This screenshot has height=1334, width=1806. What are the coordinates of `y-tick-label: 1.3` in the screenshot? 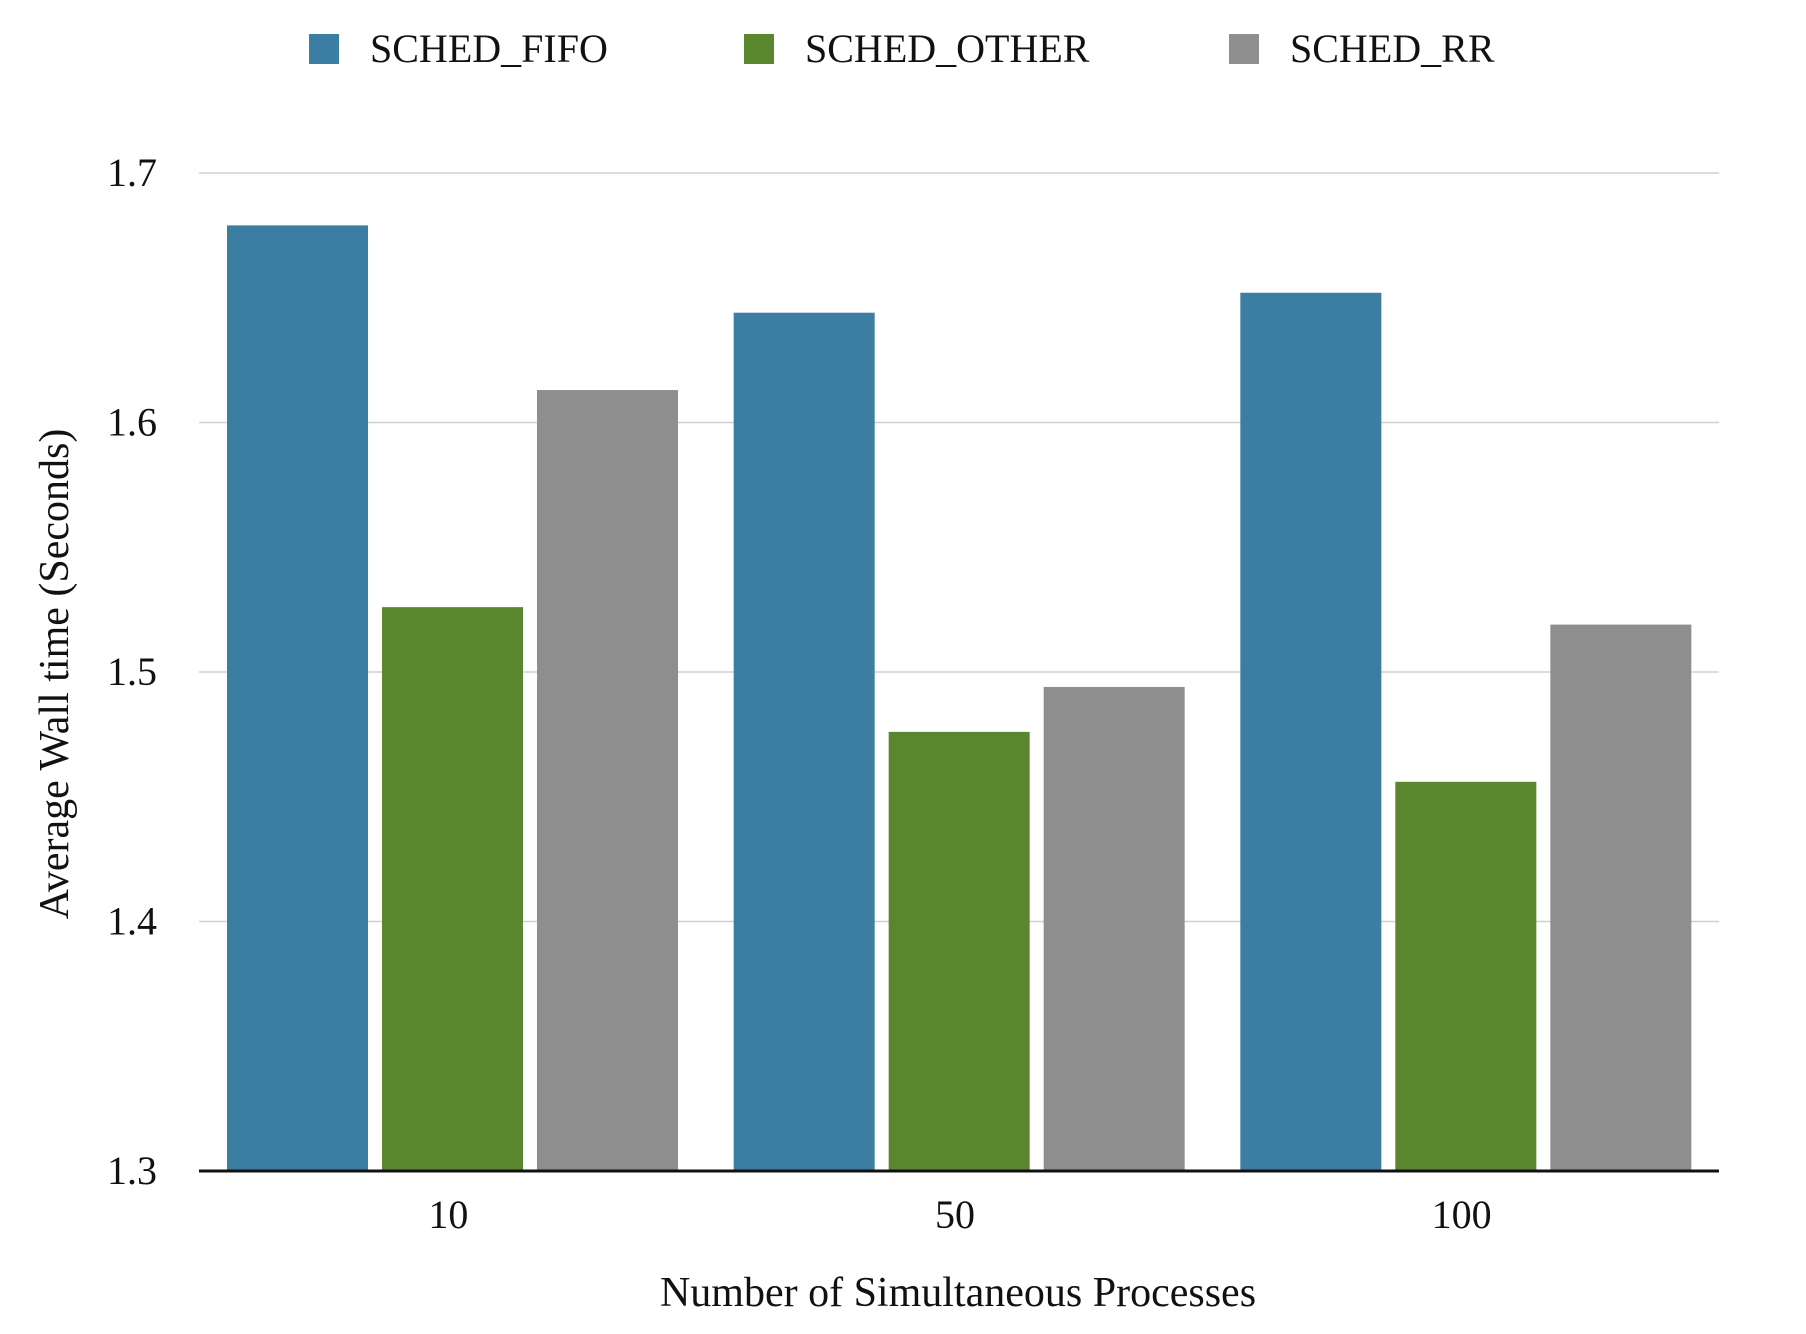 It's located at (132, 1170).